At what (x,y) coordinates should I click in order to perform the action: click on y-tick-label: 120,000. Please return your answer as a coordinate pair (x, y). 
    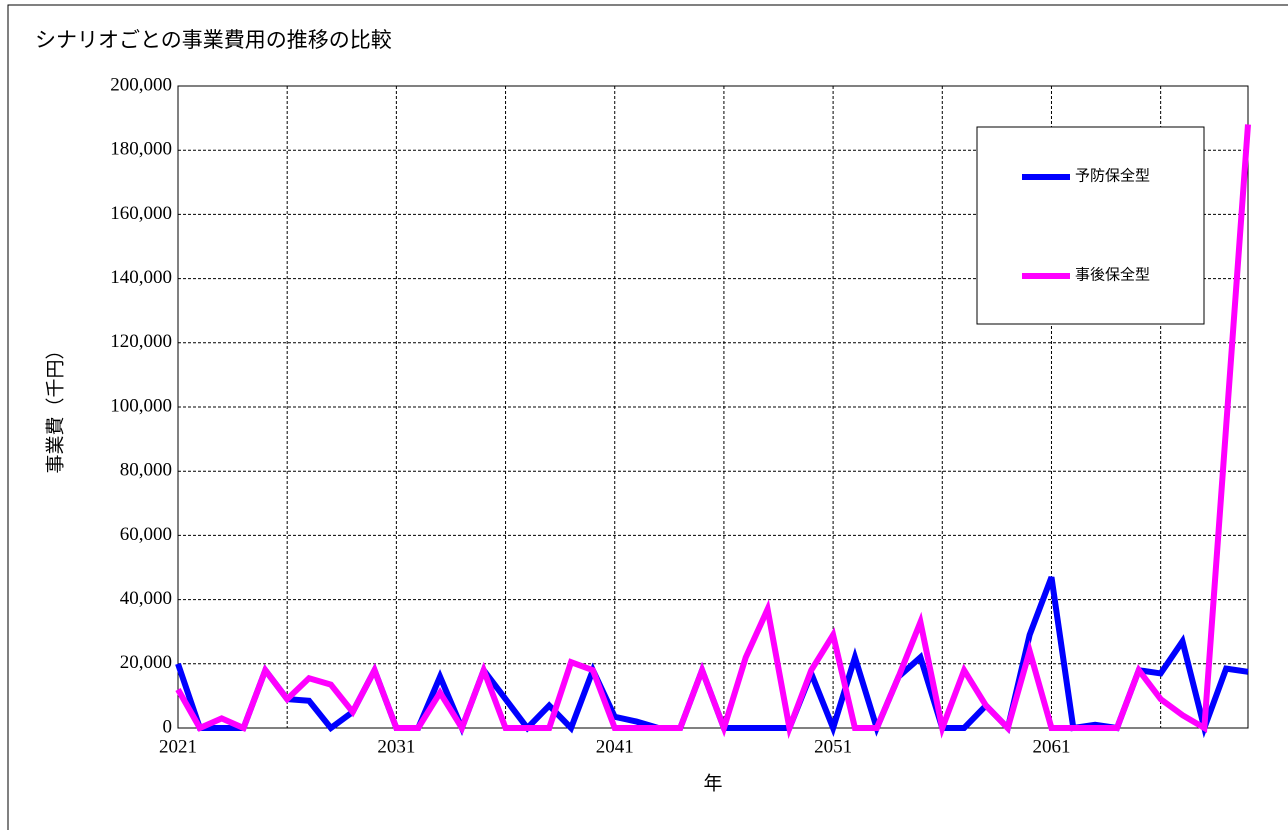
    Looking at the image, I should click on (141, 341).